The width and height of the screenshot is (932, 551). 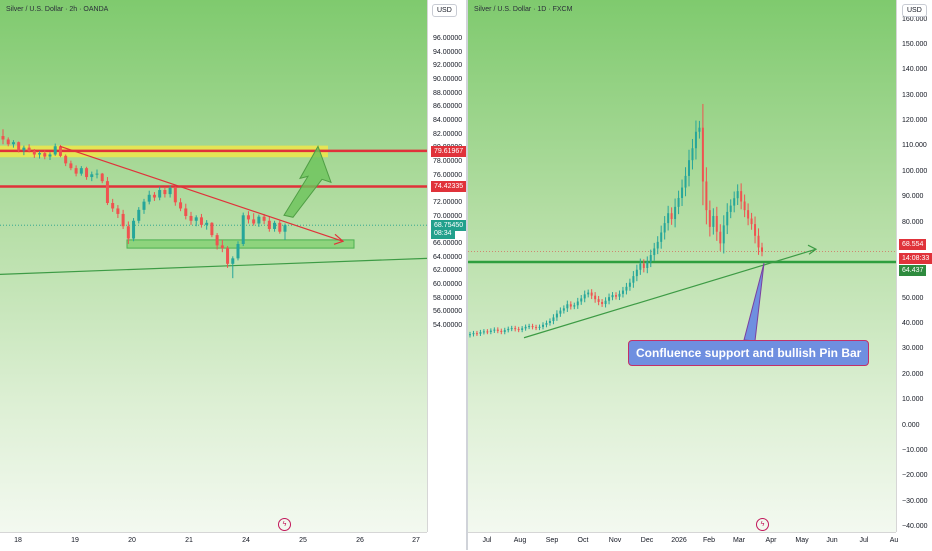 What do you see at coordinates (246, 540) in the screenshot?
I see `left-x-tick-label: 24` at bounding box center [246, 540].